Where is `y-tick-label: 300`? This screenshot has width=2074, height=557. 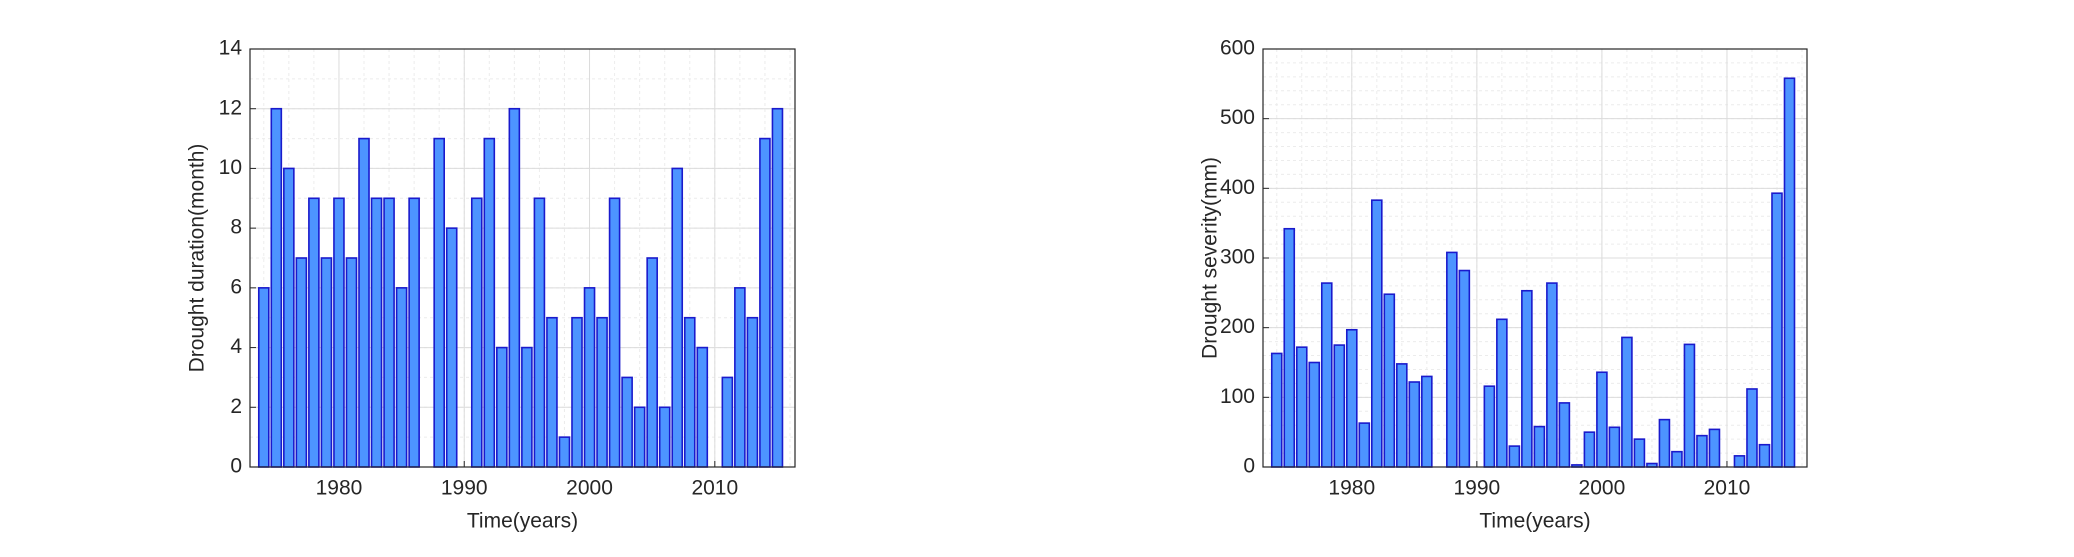
y-tick-label: 300 is located at coordinates (1237, 257).